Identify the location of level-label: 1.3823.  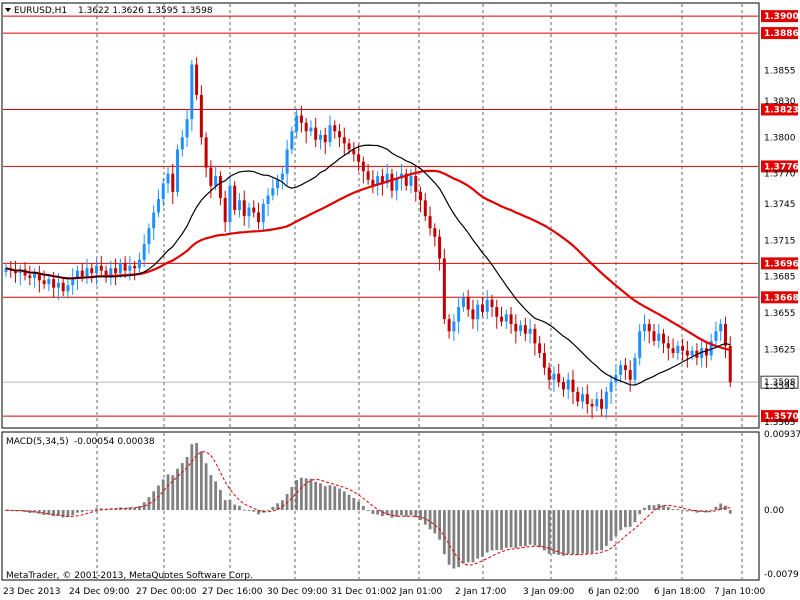
(781, 110).